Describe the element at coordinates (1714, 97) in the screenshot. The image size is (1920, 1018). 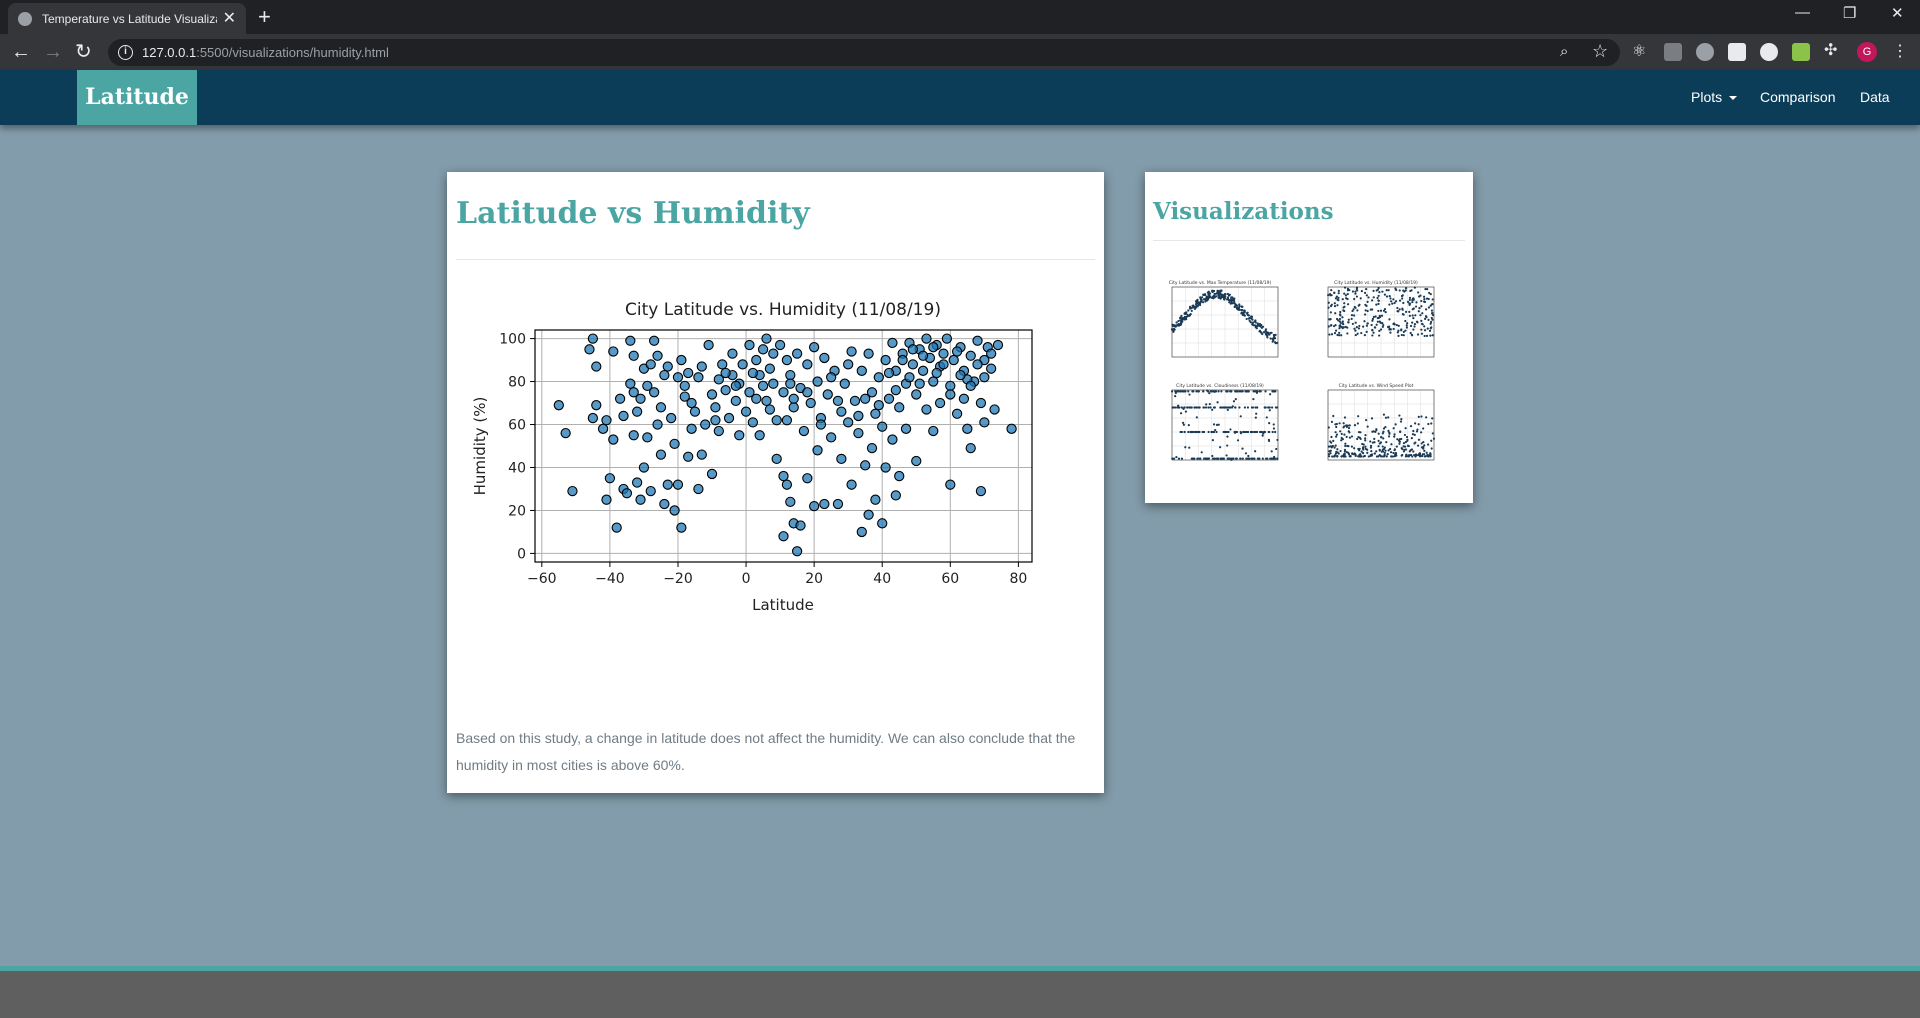
I see `nav-plots-dropdown: Plots` at that location.